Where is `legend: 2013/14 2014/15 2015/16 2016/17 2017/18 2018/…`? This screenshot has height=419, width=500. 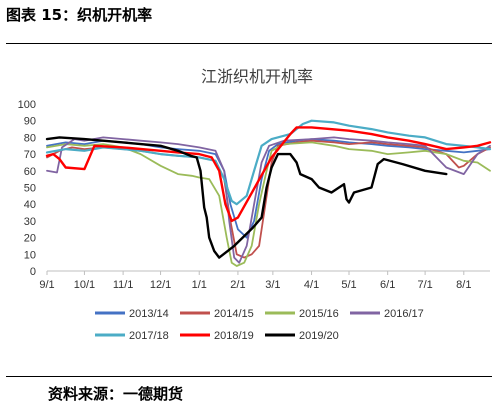 legend: 2013/14 2014/15 2015/16 2016/17 2017/18 2018/… is located at coordinates (259, 325).